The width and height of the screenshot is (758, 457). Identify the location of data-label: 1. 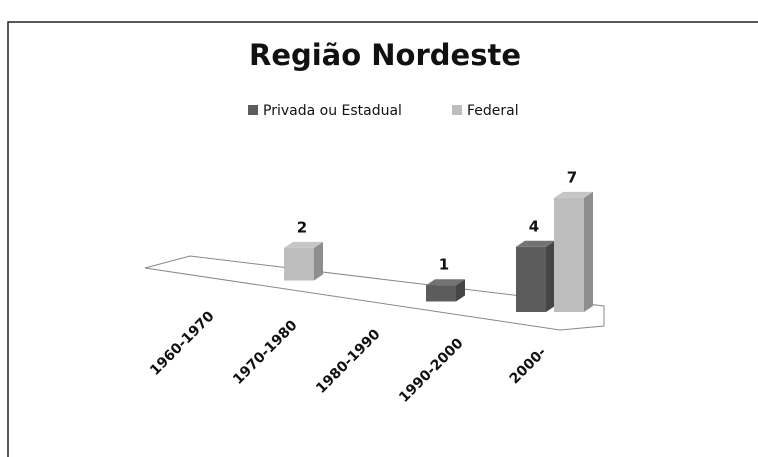
(444, 265).